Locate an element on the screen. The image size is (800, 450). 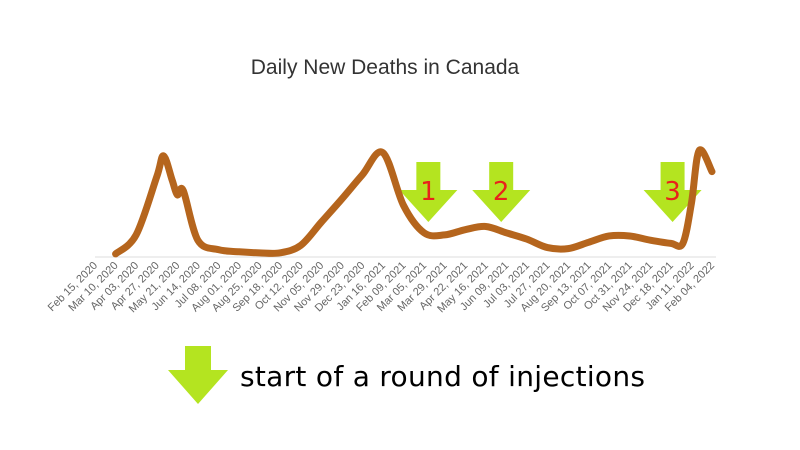
legend-arrow-icon is located at coordinates (198, 375).